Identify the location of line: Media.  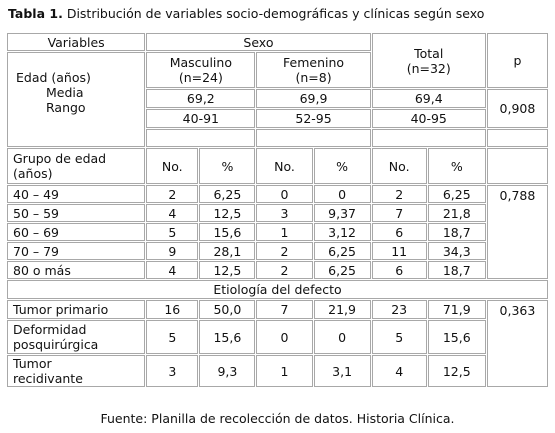
(65, 92).